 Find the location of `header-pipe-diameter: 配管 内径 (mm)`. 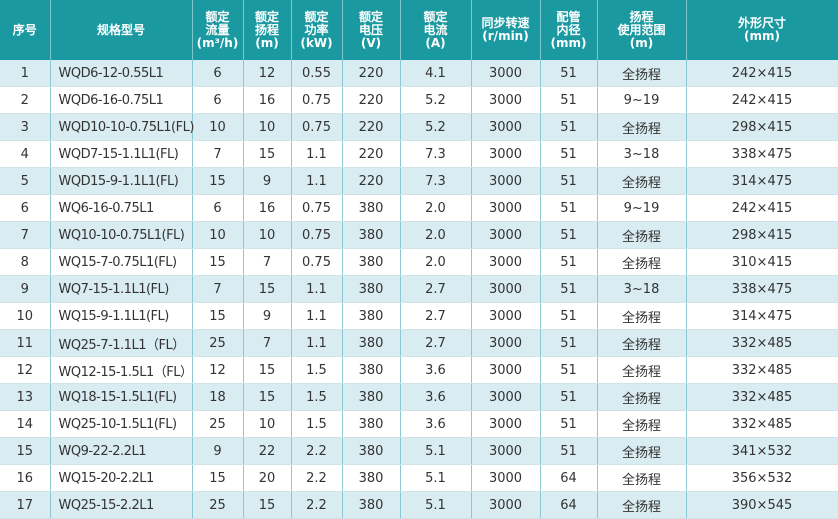

header-pipe-diameter: 配管 内径 (mm) is located at coordinates (569, 30).